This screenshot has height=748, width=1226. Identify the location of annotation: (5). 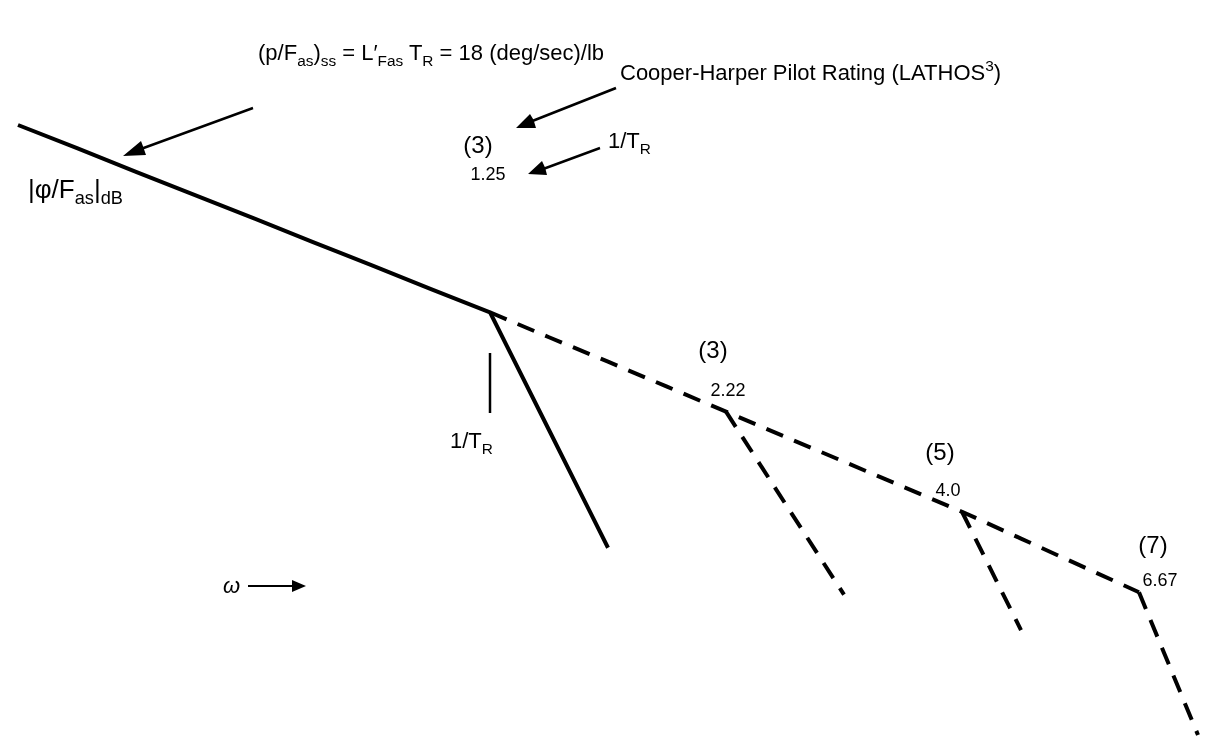
(940, 451).